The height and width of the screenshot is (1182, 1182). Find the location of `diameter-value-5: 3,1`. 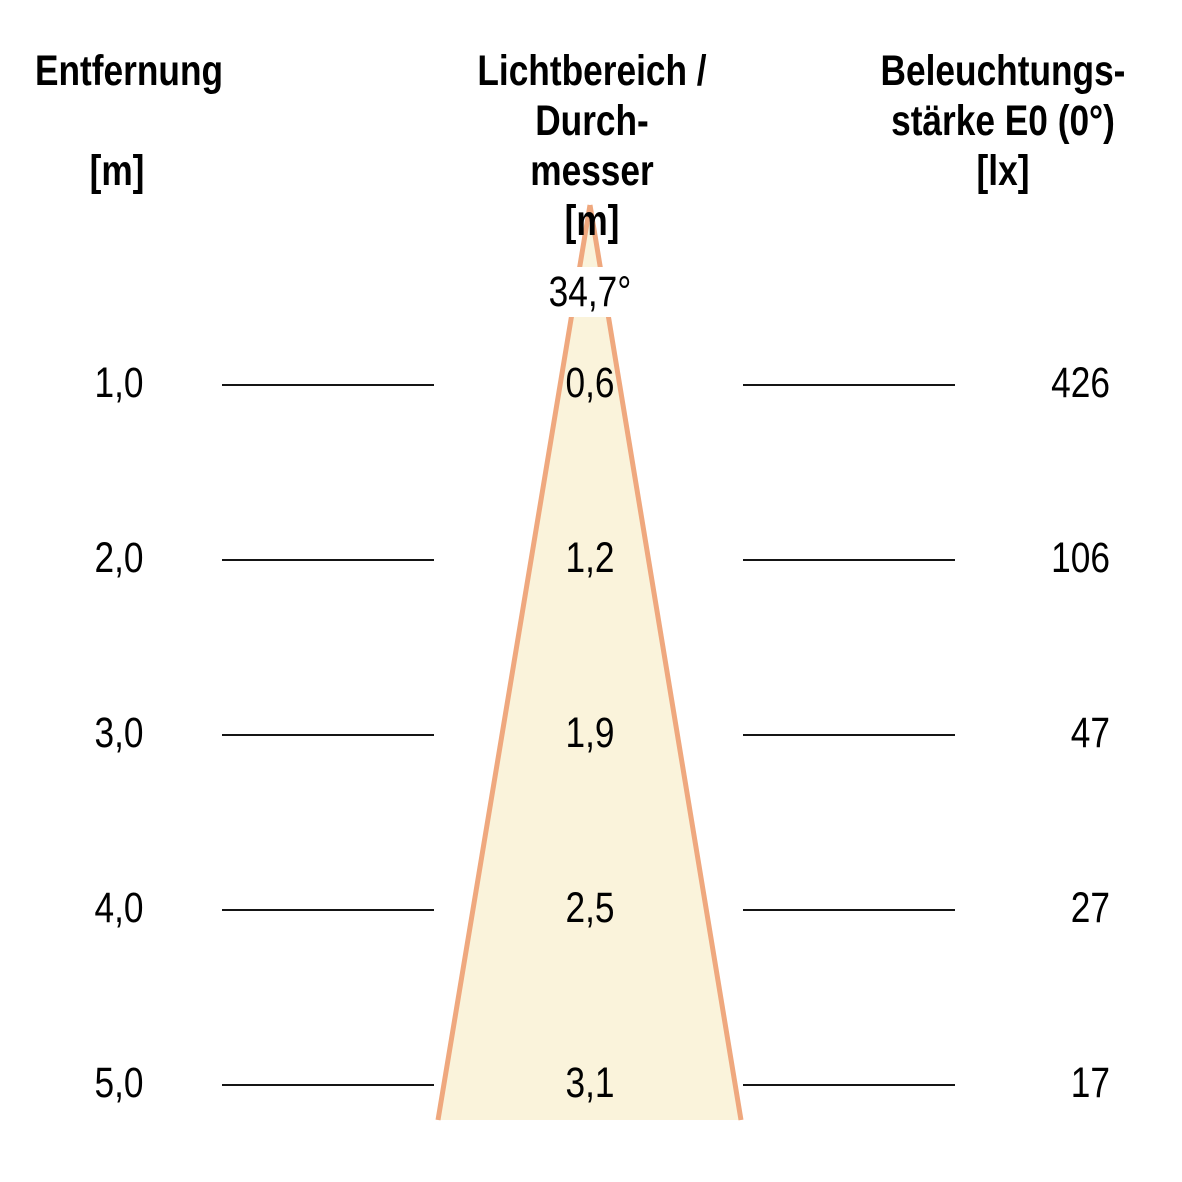

diameter-value-5: 3,1 is located at coordinates (590, 1083).